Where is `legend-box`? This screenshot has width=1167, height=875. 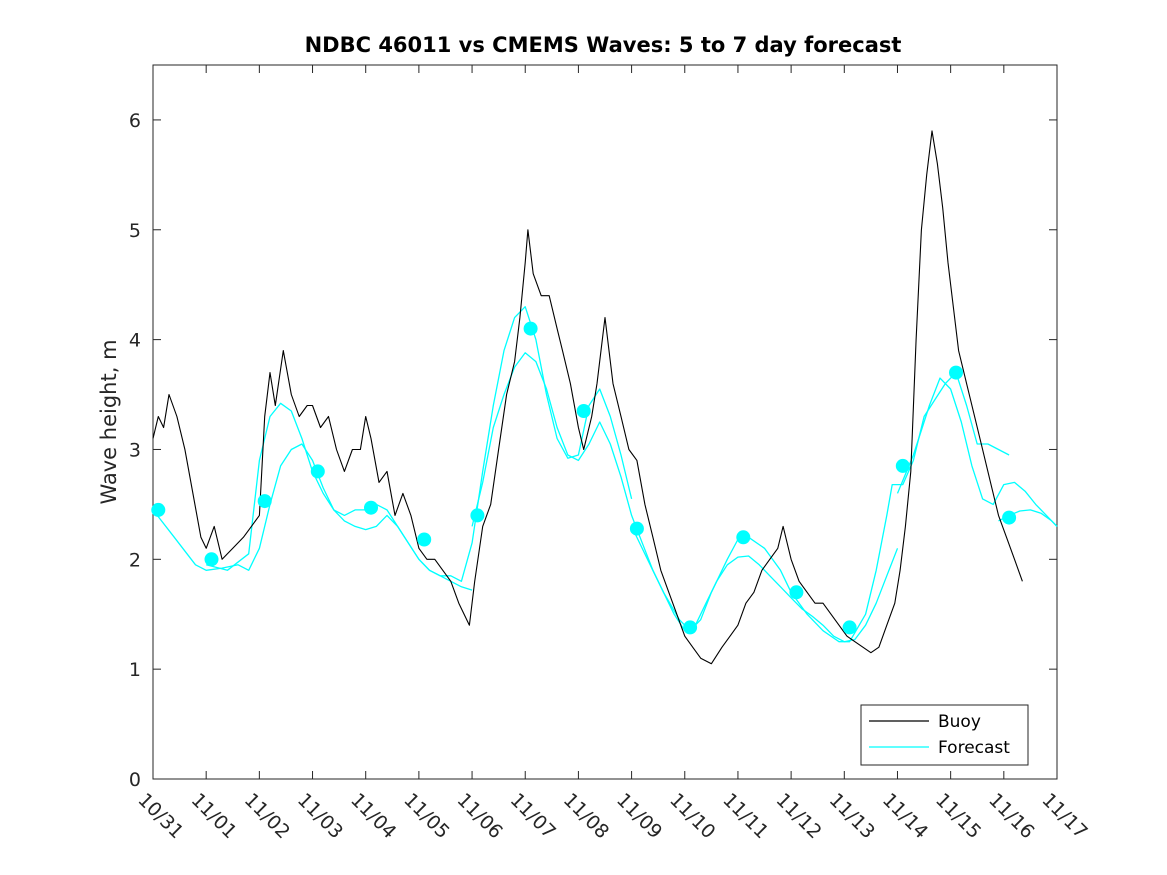
legend-box is located at coordinates (944, 735).